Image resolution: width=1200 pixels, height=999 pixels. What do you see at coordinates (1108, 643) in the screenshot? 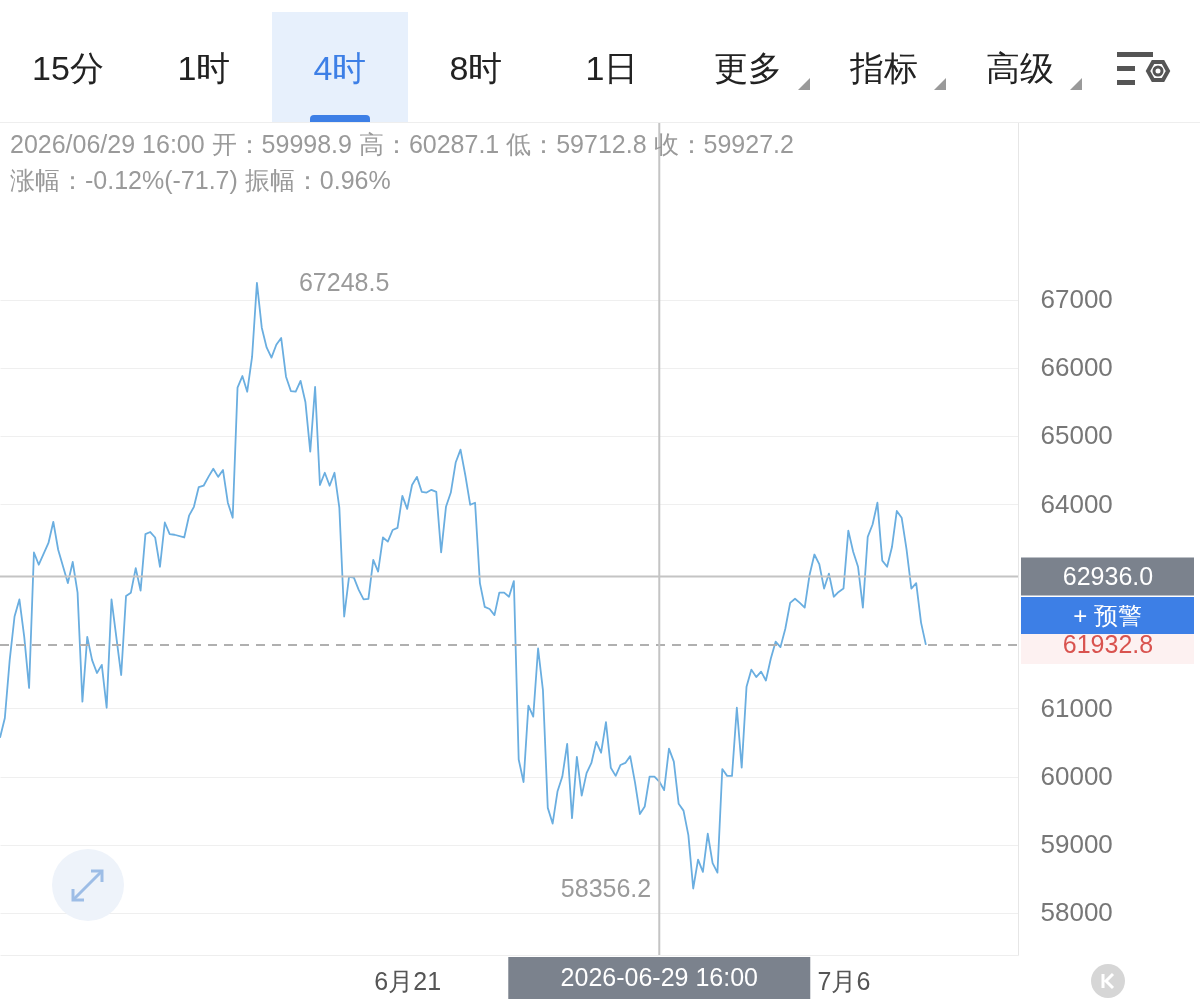
I see `ref-line-label: 61932.8` at bounding box center [1108, 643].